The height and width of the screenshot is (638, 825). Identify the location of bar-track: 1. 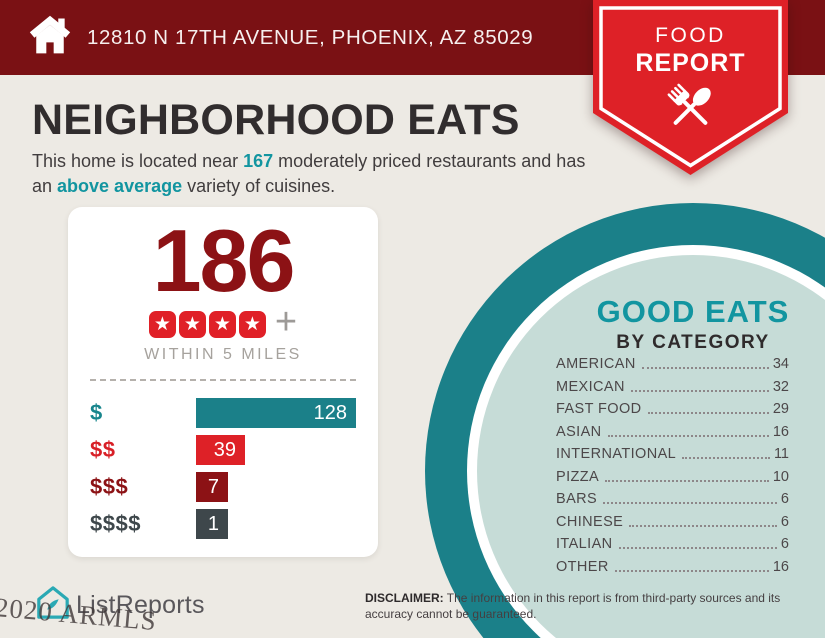
(276, 524).